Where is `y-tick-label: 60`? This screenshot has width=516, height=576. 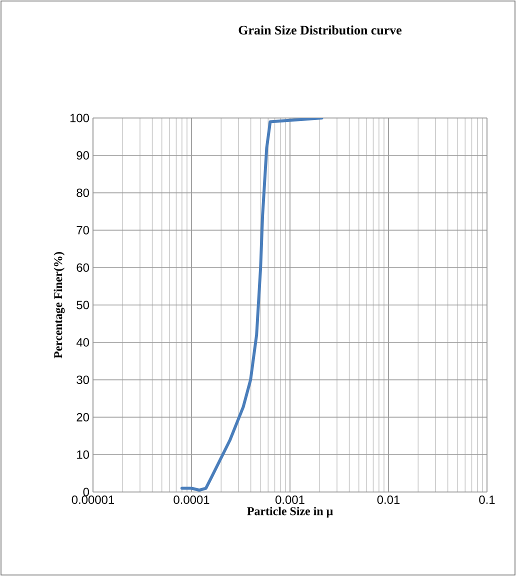 y-tick-label: 60 is located at coordinates (83, 267).